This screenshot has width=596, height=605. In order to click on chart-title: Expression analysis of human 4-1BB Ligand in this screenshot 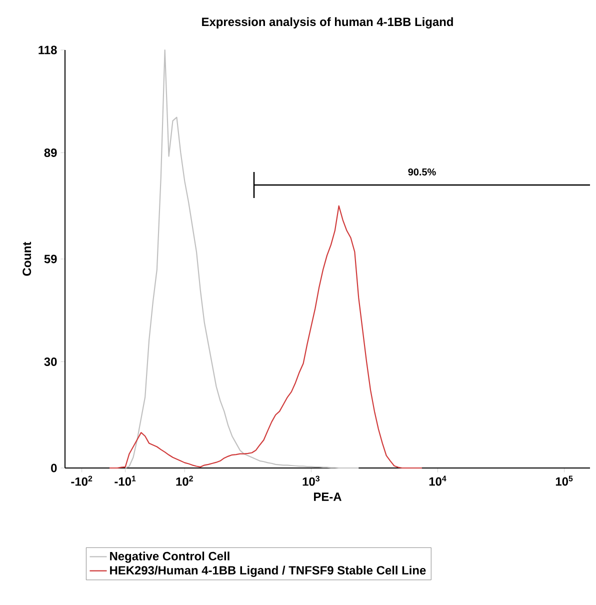, I will do `click(327, 22)`.